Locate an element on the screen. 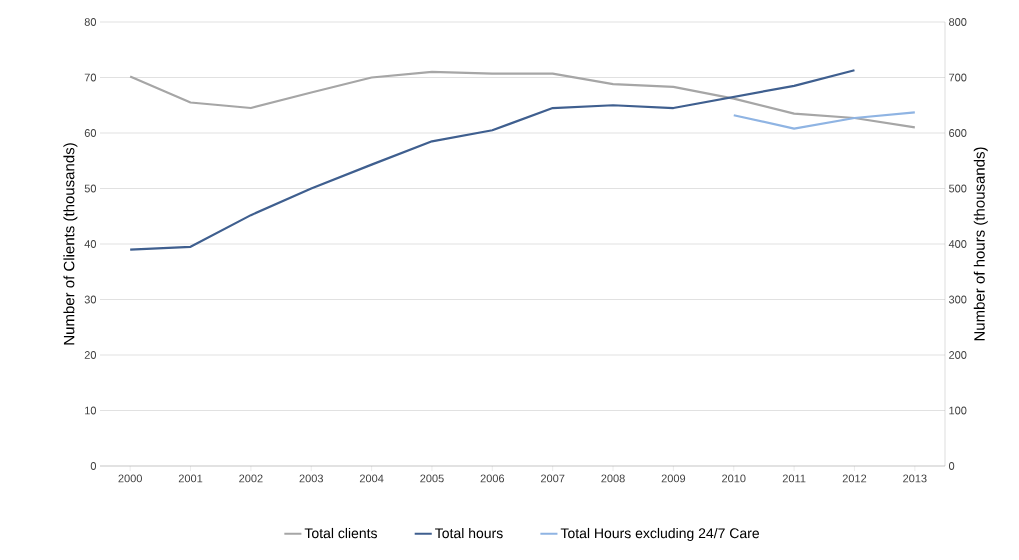 This screenshot has height=560, width=1019. y2-axis-title: Number of hours (thousands) is located at coordinates (980, 244).